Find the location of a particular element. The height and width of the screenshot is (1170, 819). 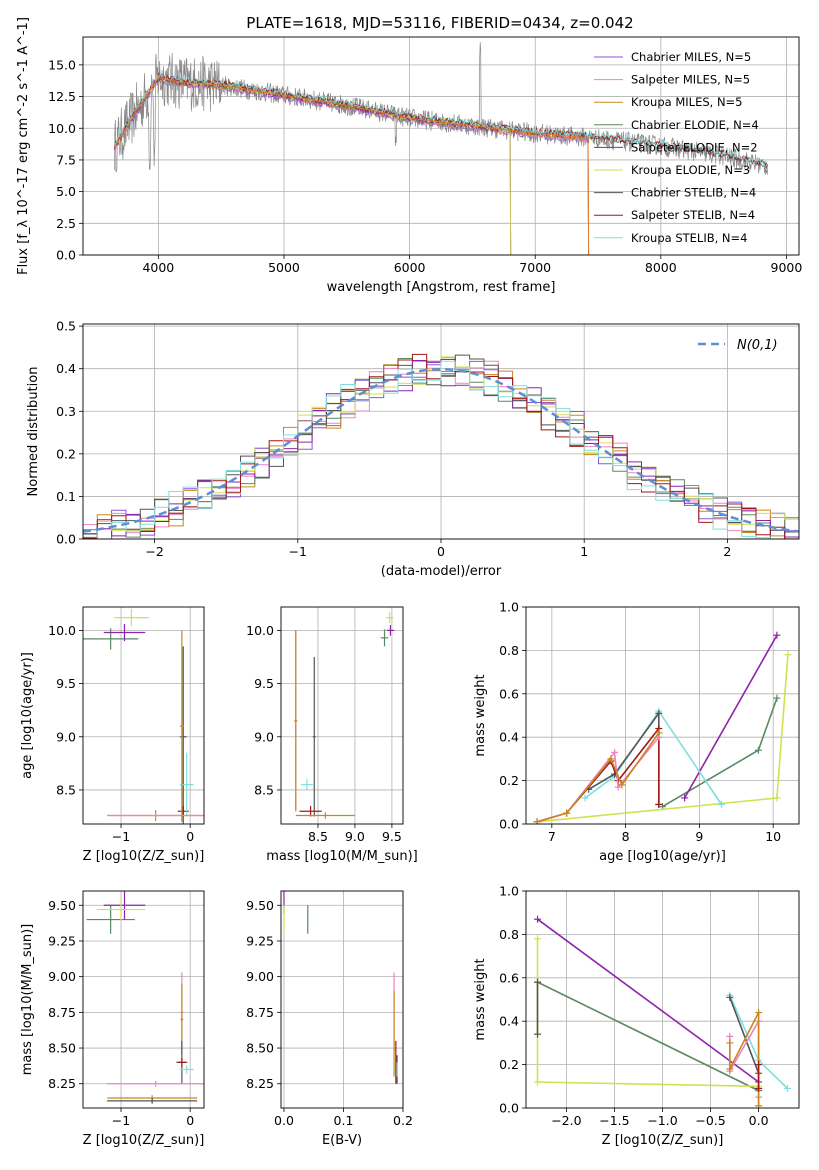

tick-label-x: −1.5 is located at coordinates (614, 1120).